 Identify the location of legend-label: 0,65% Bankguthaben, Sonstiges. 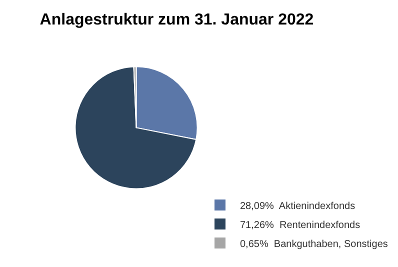
(314, 244).